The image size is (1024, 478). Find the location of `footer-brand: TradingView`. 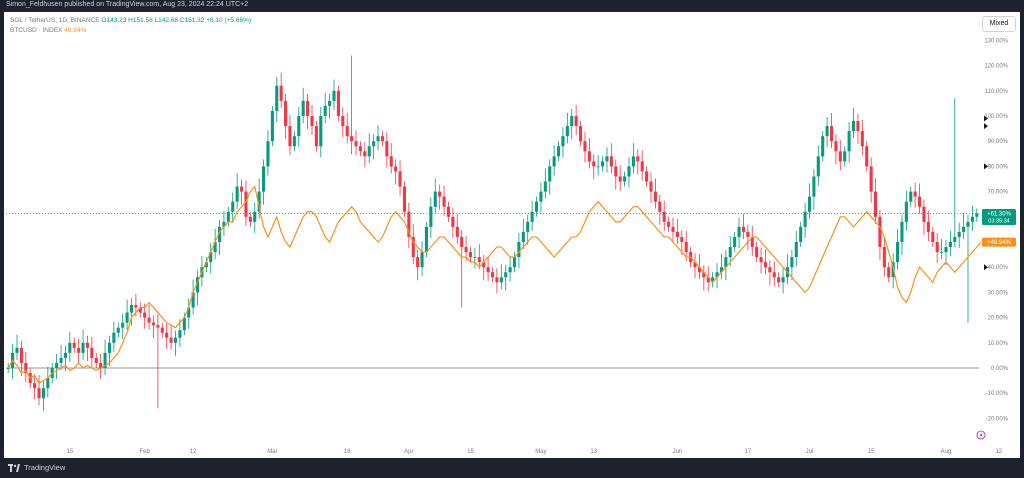

footer-brand: TradingView is located at coordinates (45, 467).